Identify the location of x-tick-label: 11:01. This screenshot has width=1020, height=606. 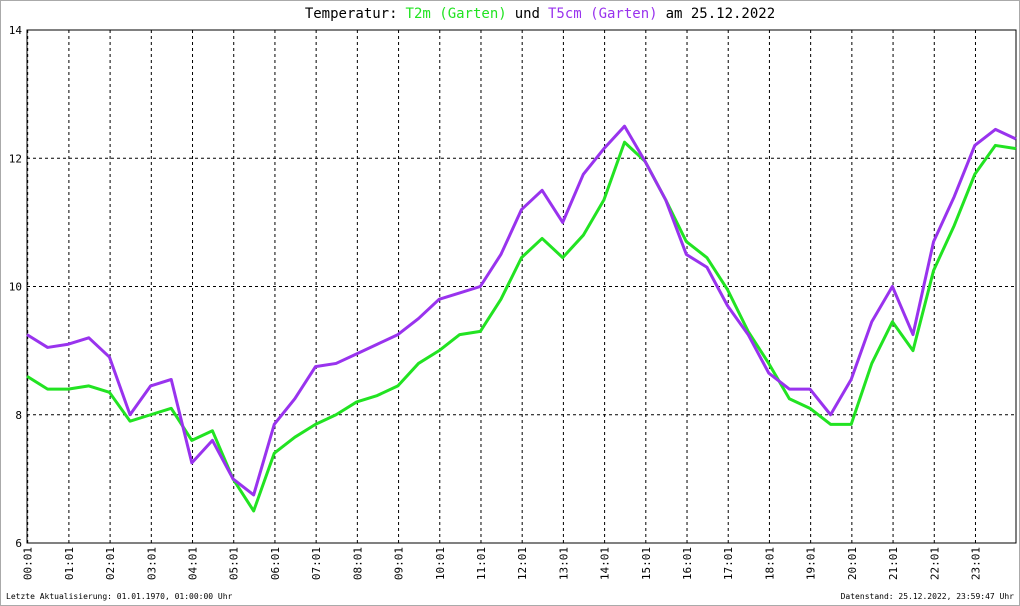
(481, 563).